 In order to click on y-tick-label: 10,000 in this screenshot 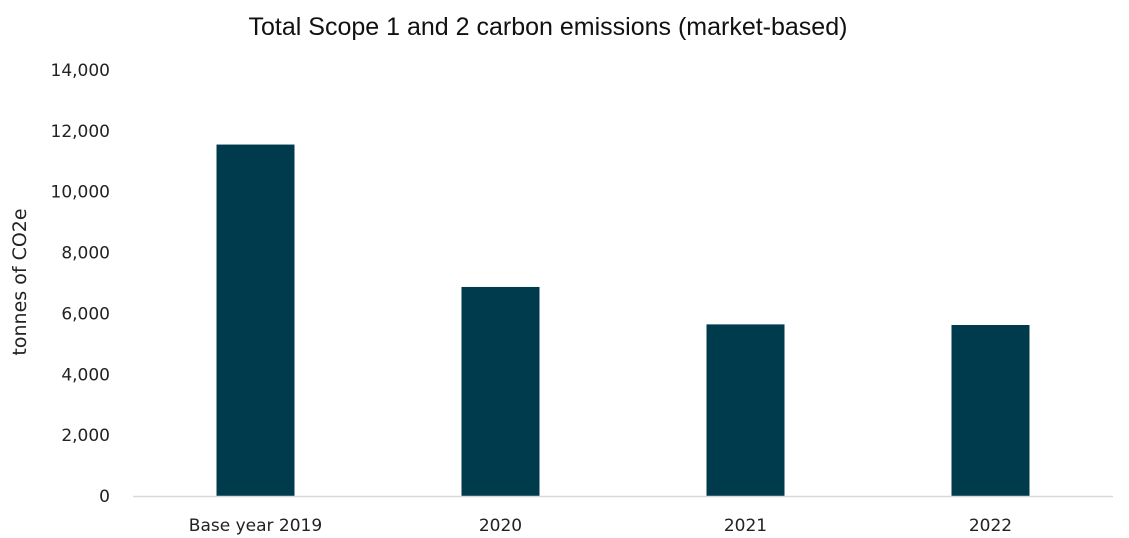, I will do `click(80, 193)`.